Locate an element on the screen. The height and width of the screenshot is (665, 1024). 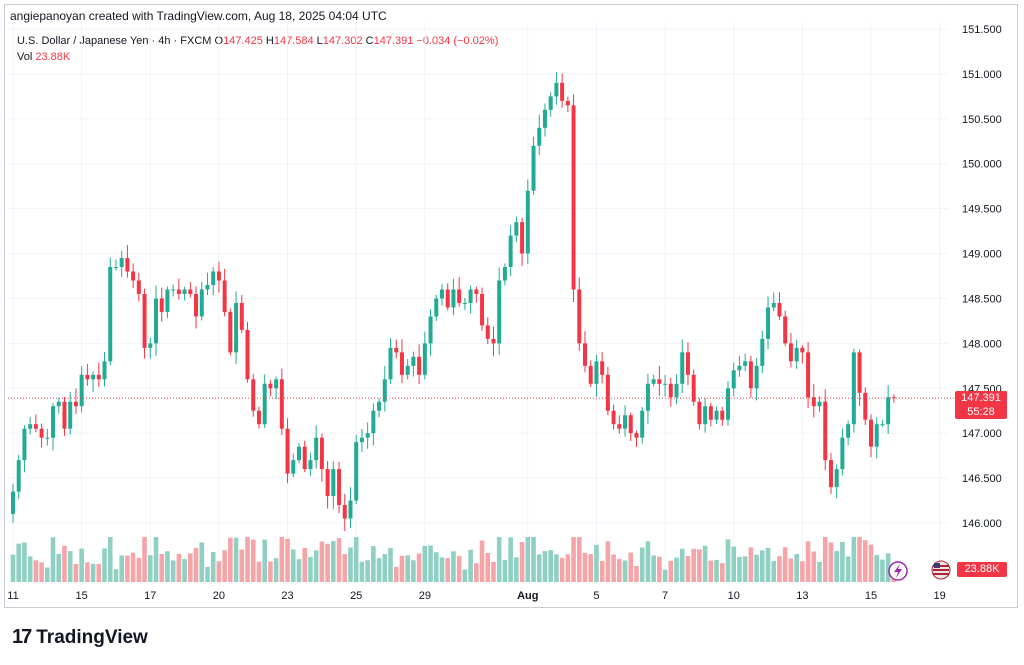
volume-label: Vol is located at coordinates (25, 57).